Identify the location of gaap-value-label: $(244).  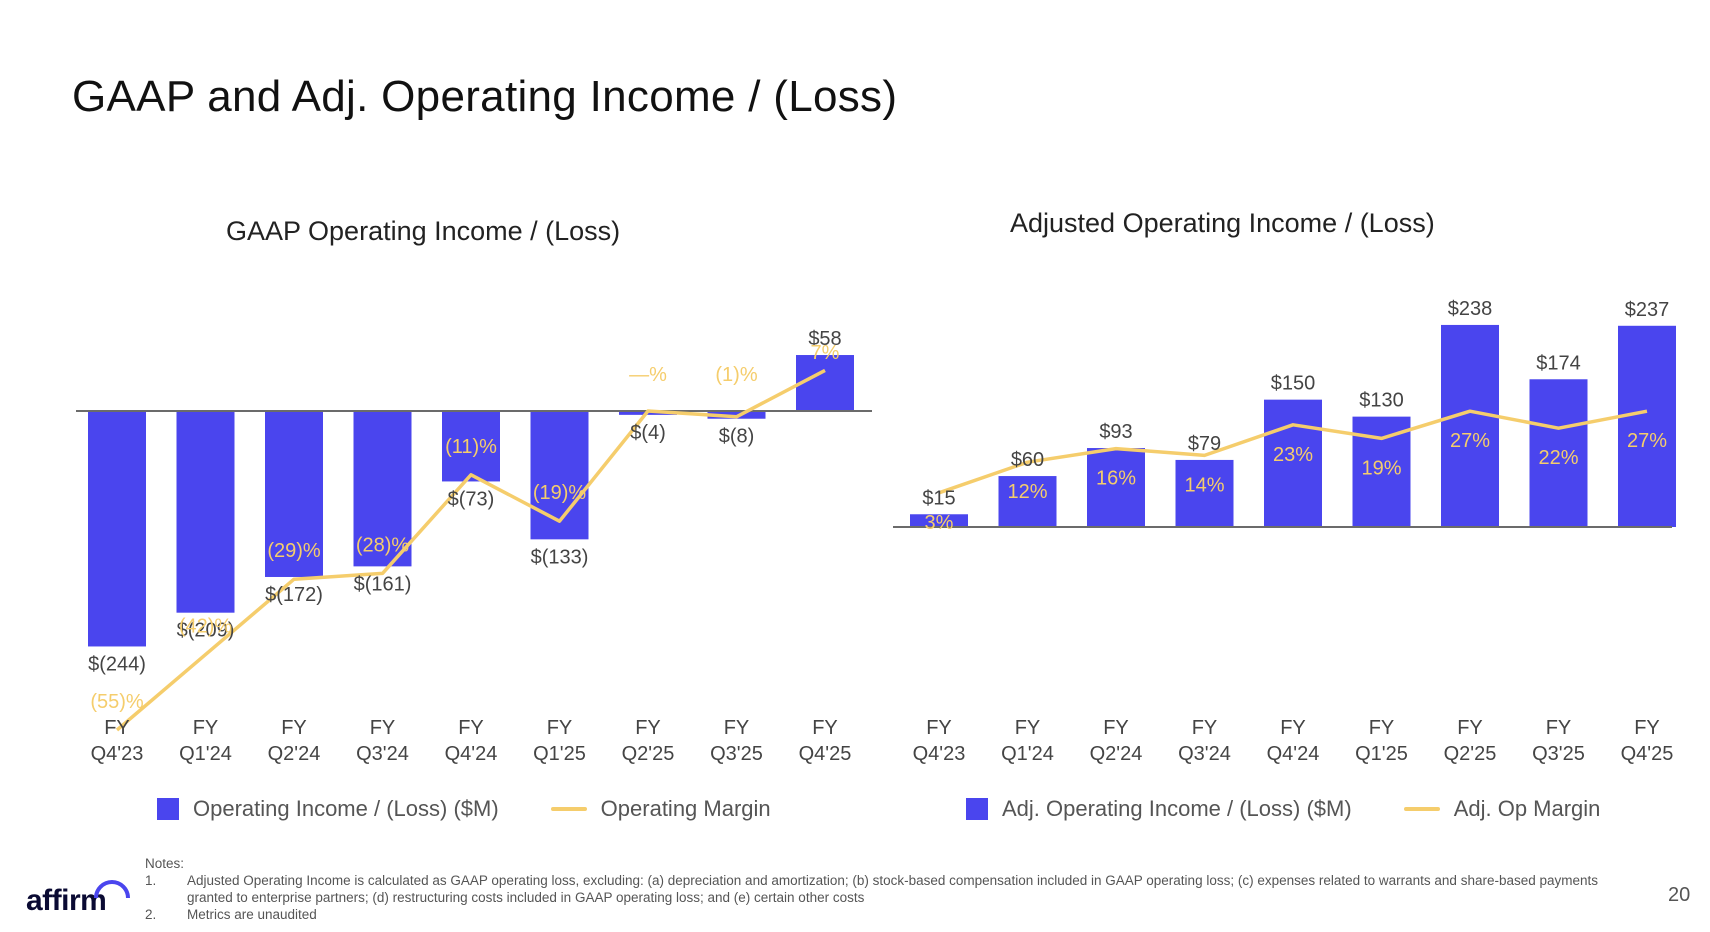
(117, 664).